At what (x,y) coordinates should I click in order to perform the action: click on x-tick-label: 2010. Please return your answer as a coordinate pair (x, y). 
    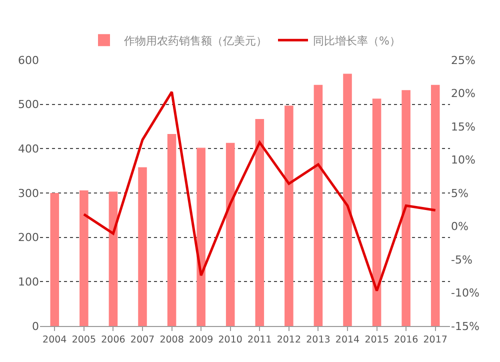
    Looking at the image, I should click on (230, 340).